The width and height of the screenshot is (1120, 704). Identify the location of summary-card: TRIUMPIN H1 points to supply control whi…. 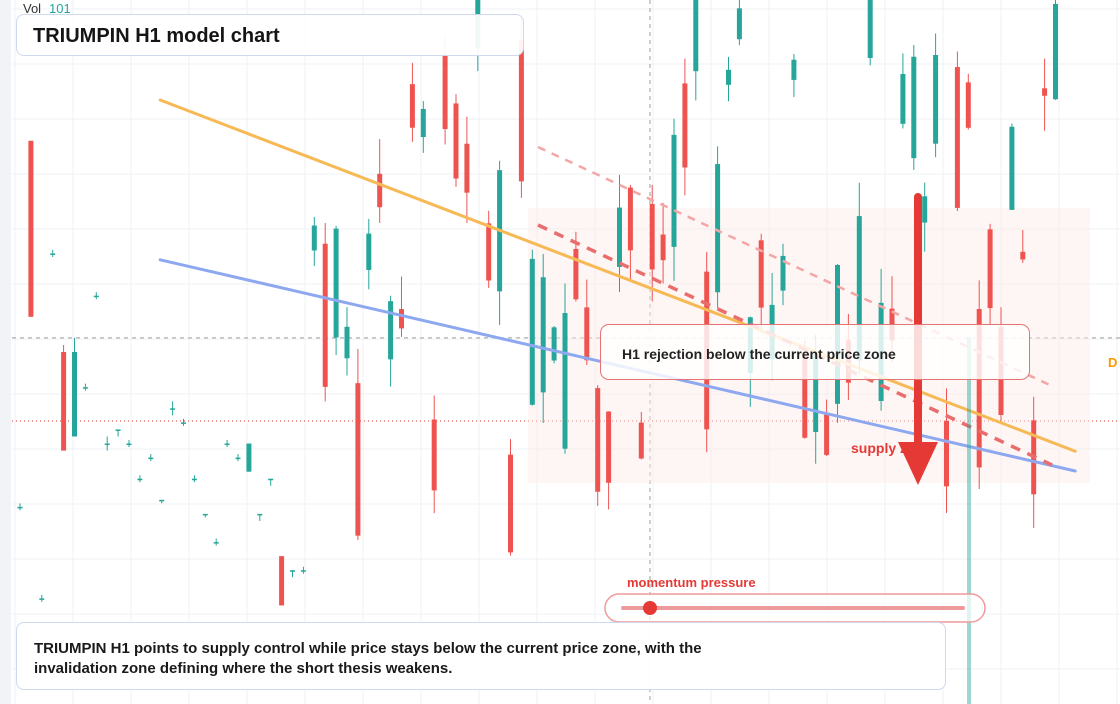
(481, 656).